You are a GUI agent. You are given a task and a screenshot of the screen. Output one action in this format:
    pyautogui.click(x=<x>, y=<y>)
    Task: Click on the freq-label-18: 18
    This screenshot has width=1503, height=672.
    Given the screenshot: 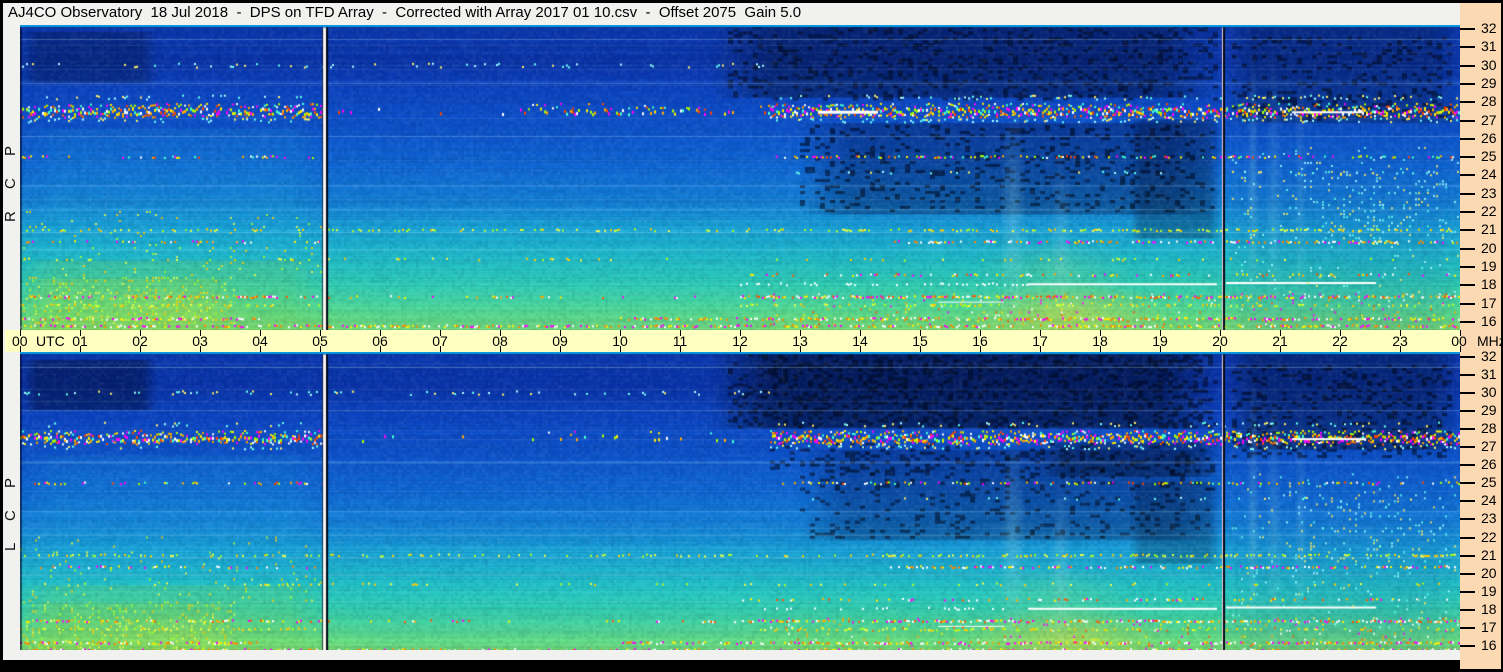 What is the action you would take?
    pyautogui.click(x=1489, y=284)
    